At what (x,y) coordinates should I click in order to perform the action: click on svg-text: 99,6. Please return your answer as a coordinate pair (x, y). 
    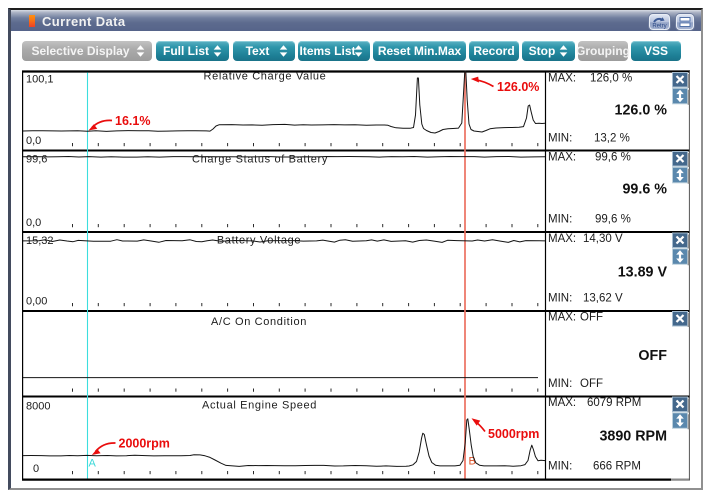
    Looking at the image, I should click on (36, 160).